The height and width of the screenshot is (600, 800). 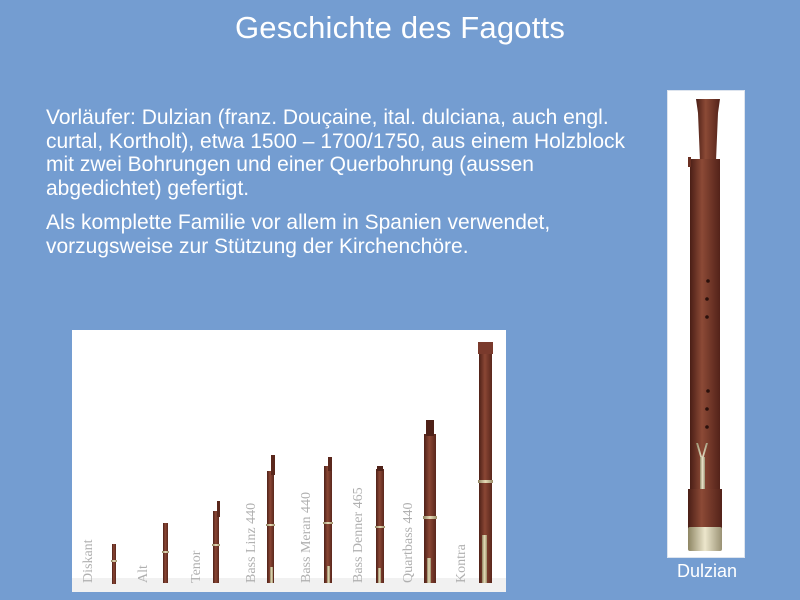 I want to click on instrument-quartbass, so click(x=430, y=501).